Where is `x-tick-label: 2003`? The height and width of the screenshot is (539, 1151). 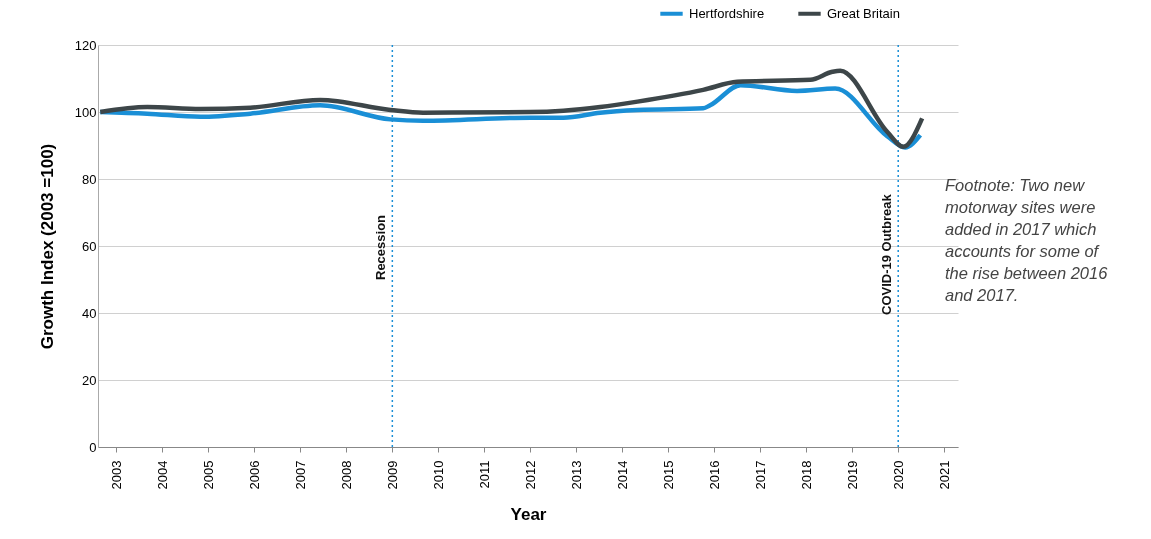
x-tick-label: 2003 is located at coordinates (116, 475).